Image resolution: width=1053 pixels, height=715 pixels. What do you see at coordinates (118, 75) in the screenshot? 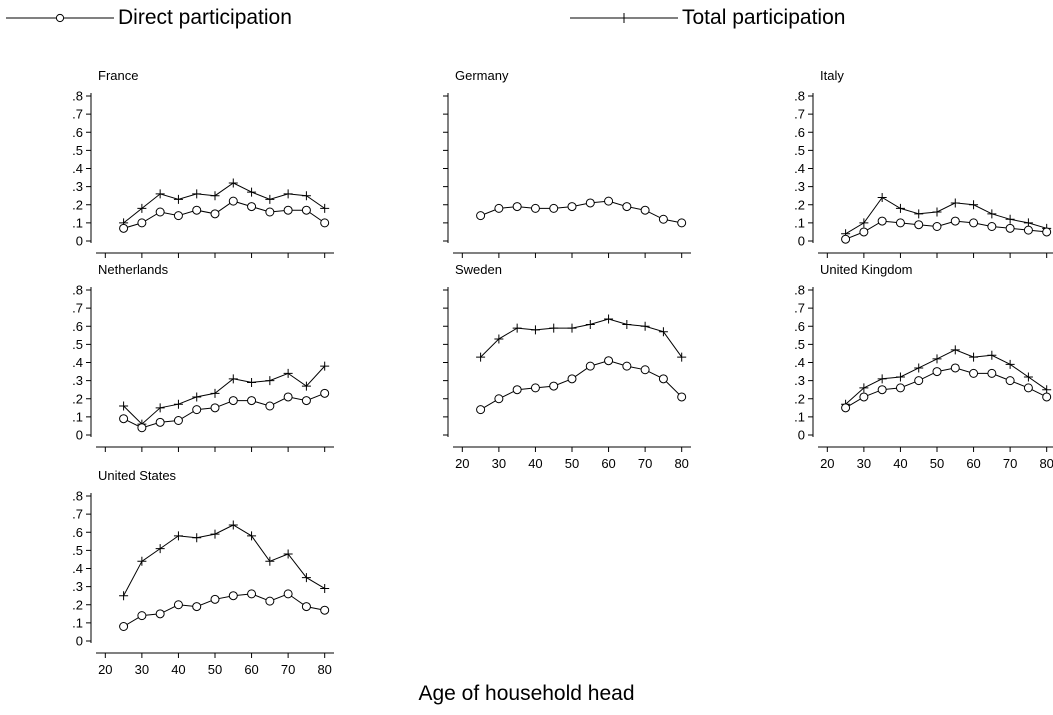
I see `panel-title: France` at bounding box center [118, 75].